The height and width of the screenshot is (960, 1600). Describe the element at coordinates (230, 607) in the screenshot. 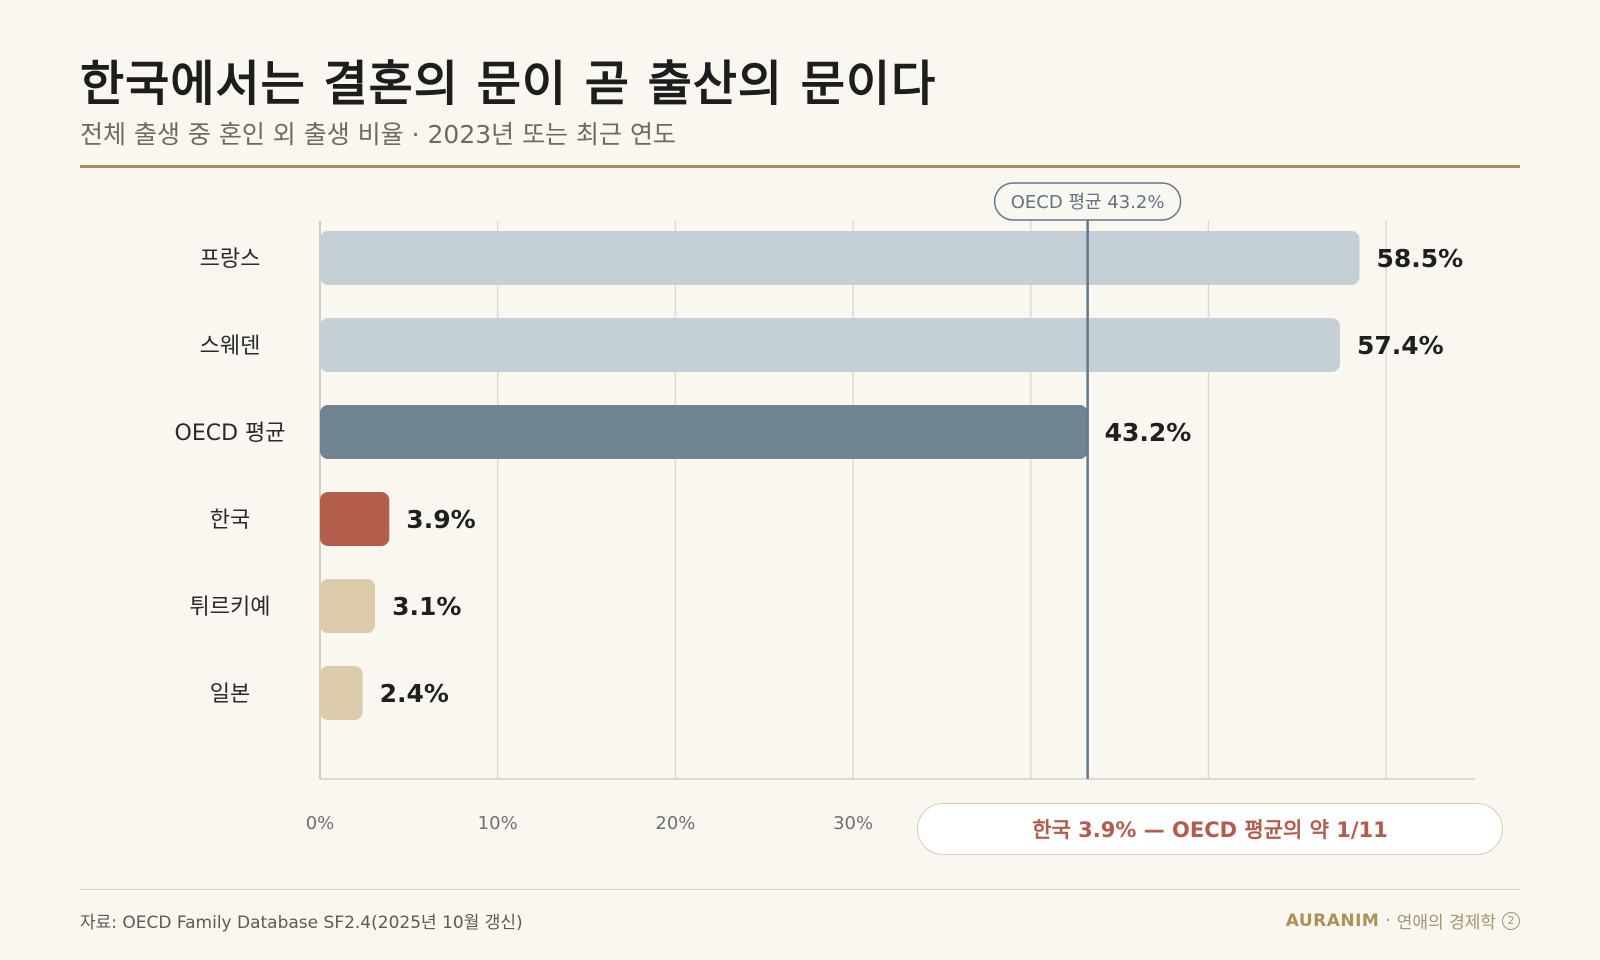

I see `category-label: 튀르키예` at that location.